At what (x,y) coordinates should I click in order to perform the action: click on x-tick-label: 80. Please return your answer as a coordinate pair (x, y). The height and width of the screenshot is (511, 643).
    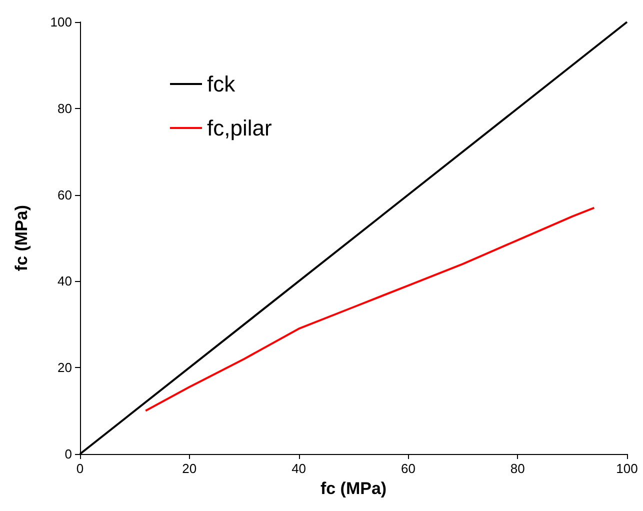
    Looking at the image, I should click on (517, 468).